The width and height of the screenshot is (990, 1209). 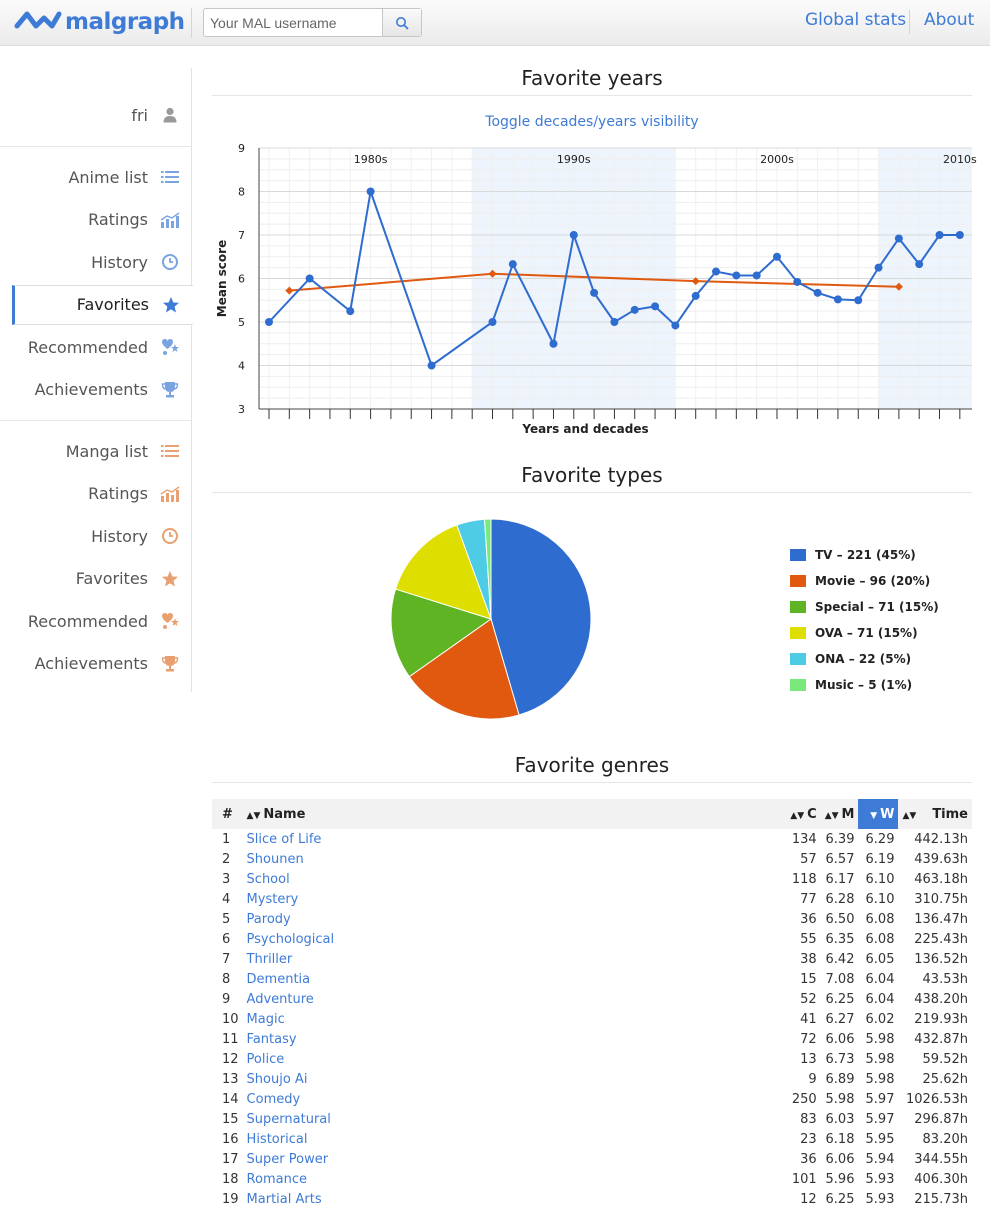 What do you see at coordinates (96, 390) in the screenshot?
I see `sidebar-item-anime-achievements: Achievements` at bounding box center [96, 390].